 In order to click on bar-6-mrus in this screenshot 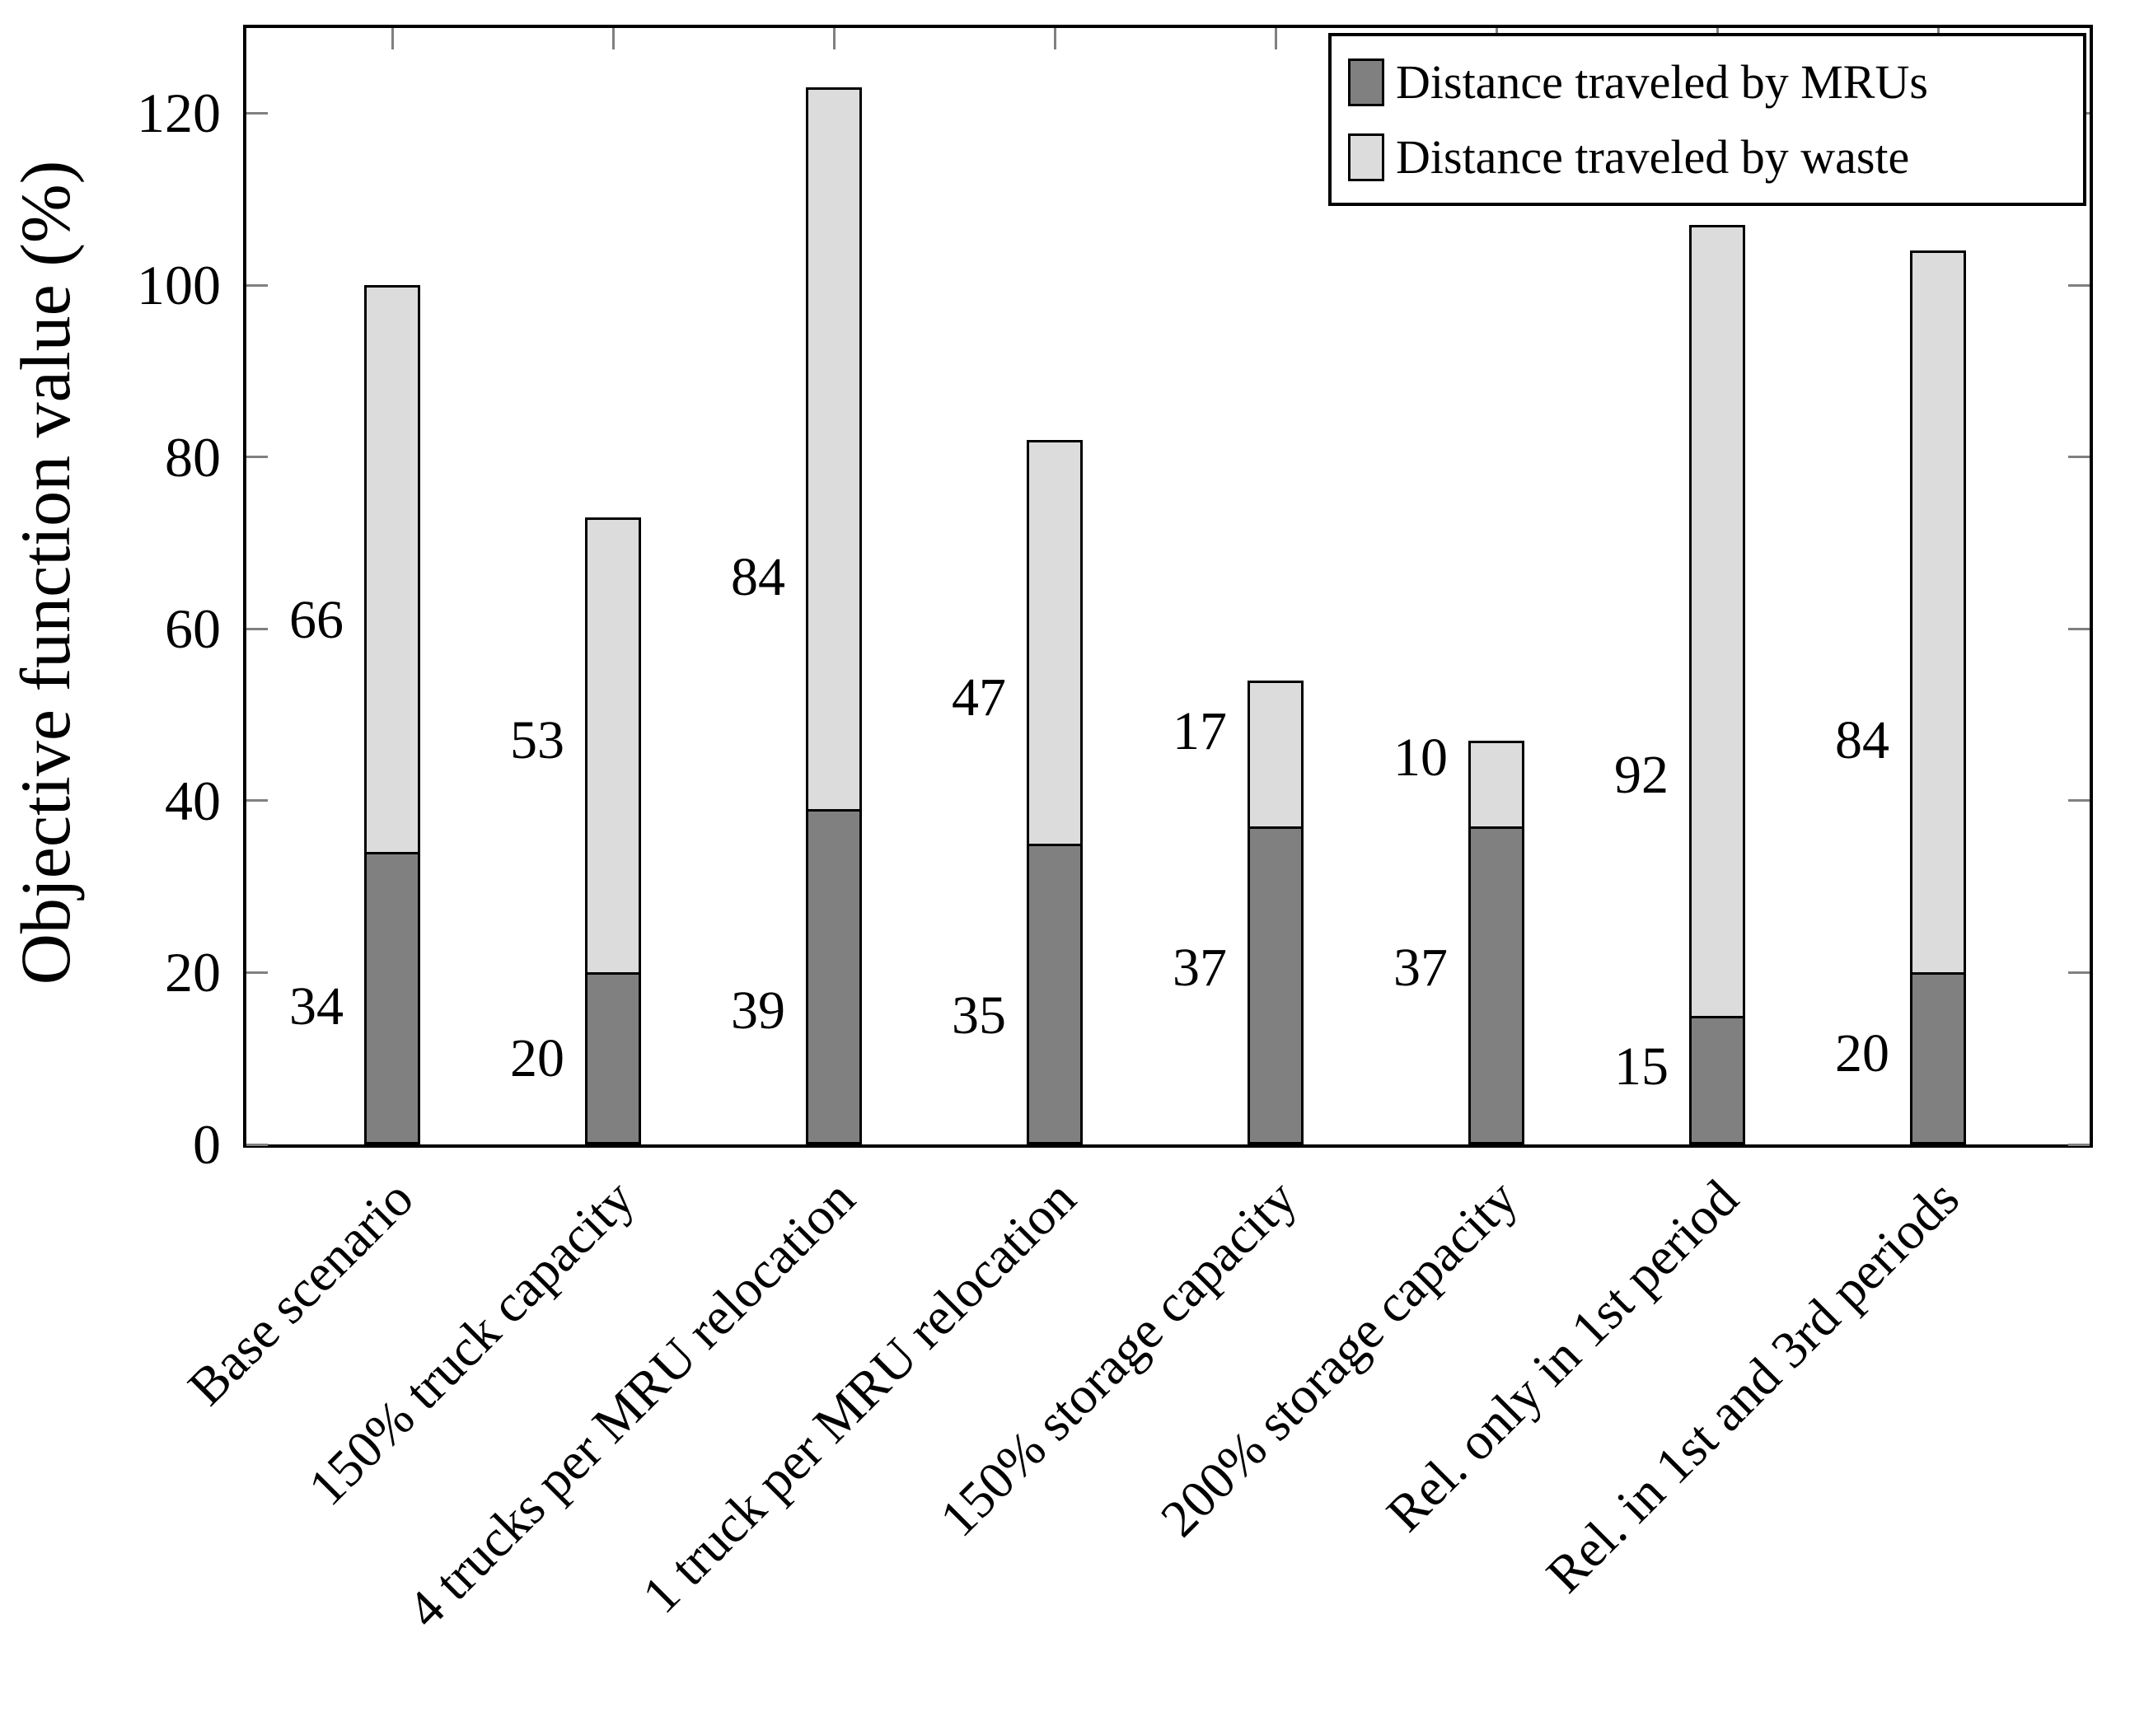, I will do `click(1717, 1079)`.